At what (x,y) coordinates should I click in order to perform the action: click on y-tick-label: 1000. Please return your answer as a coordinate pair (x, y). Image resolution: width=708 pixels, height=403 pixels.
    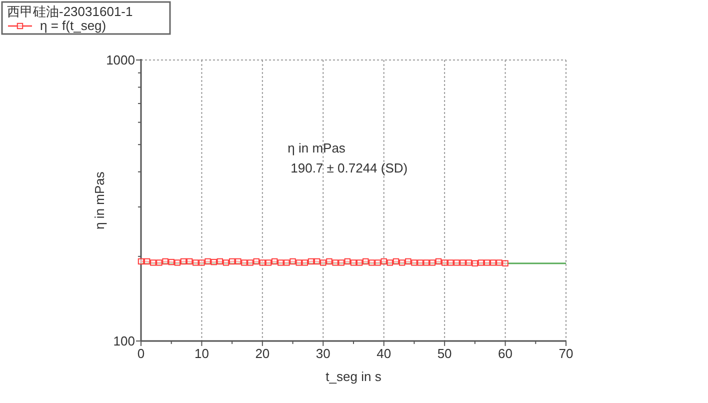
    Looking at the image, I should click on (120, 60).